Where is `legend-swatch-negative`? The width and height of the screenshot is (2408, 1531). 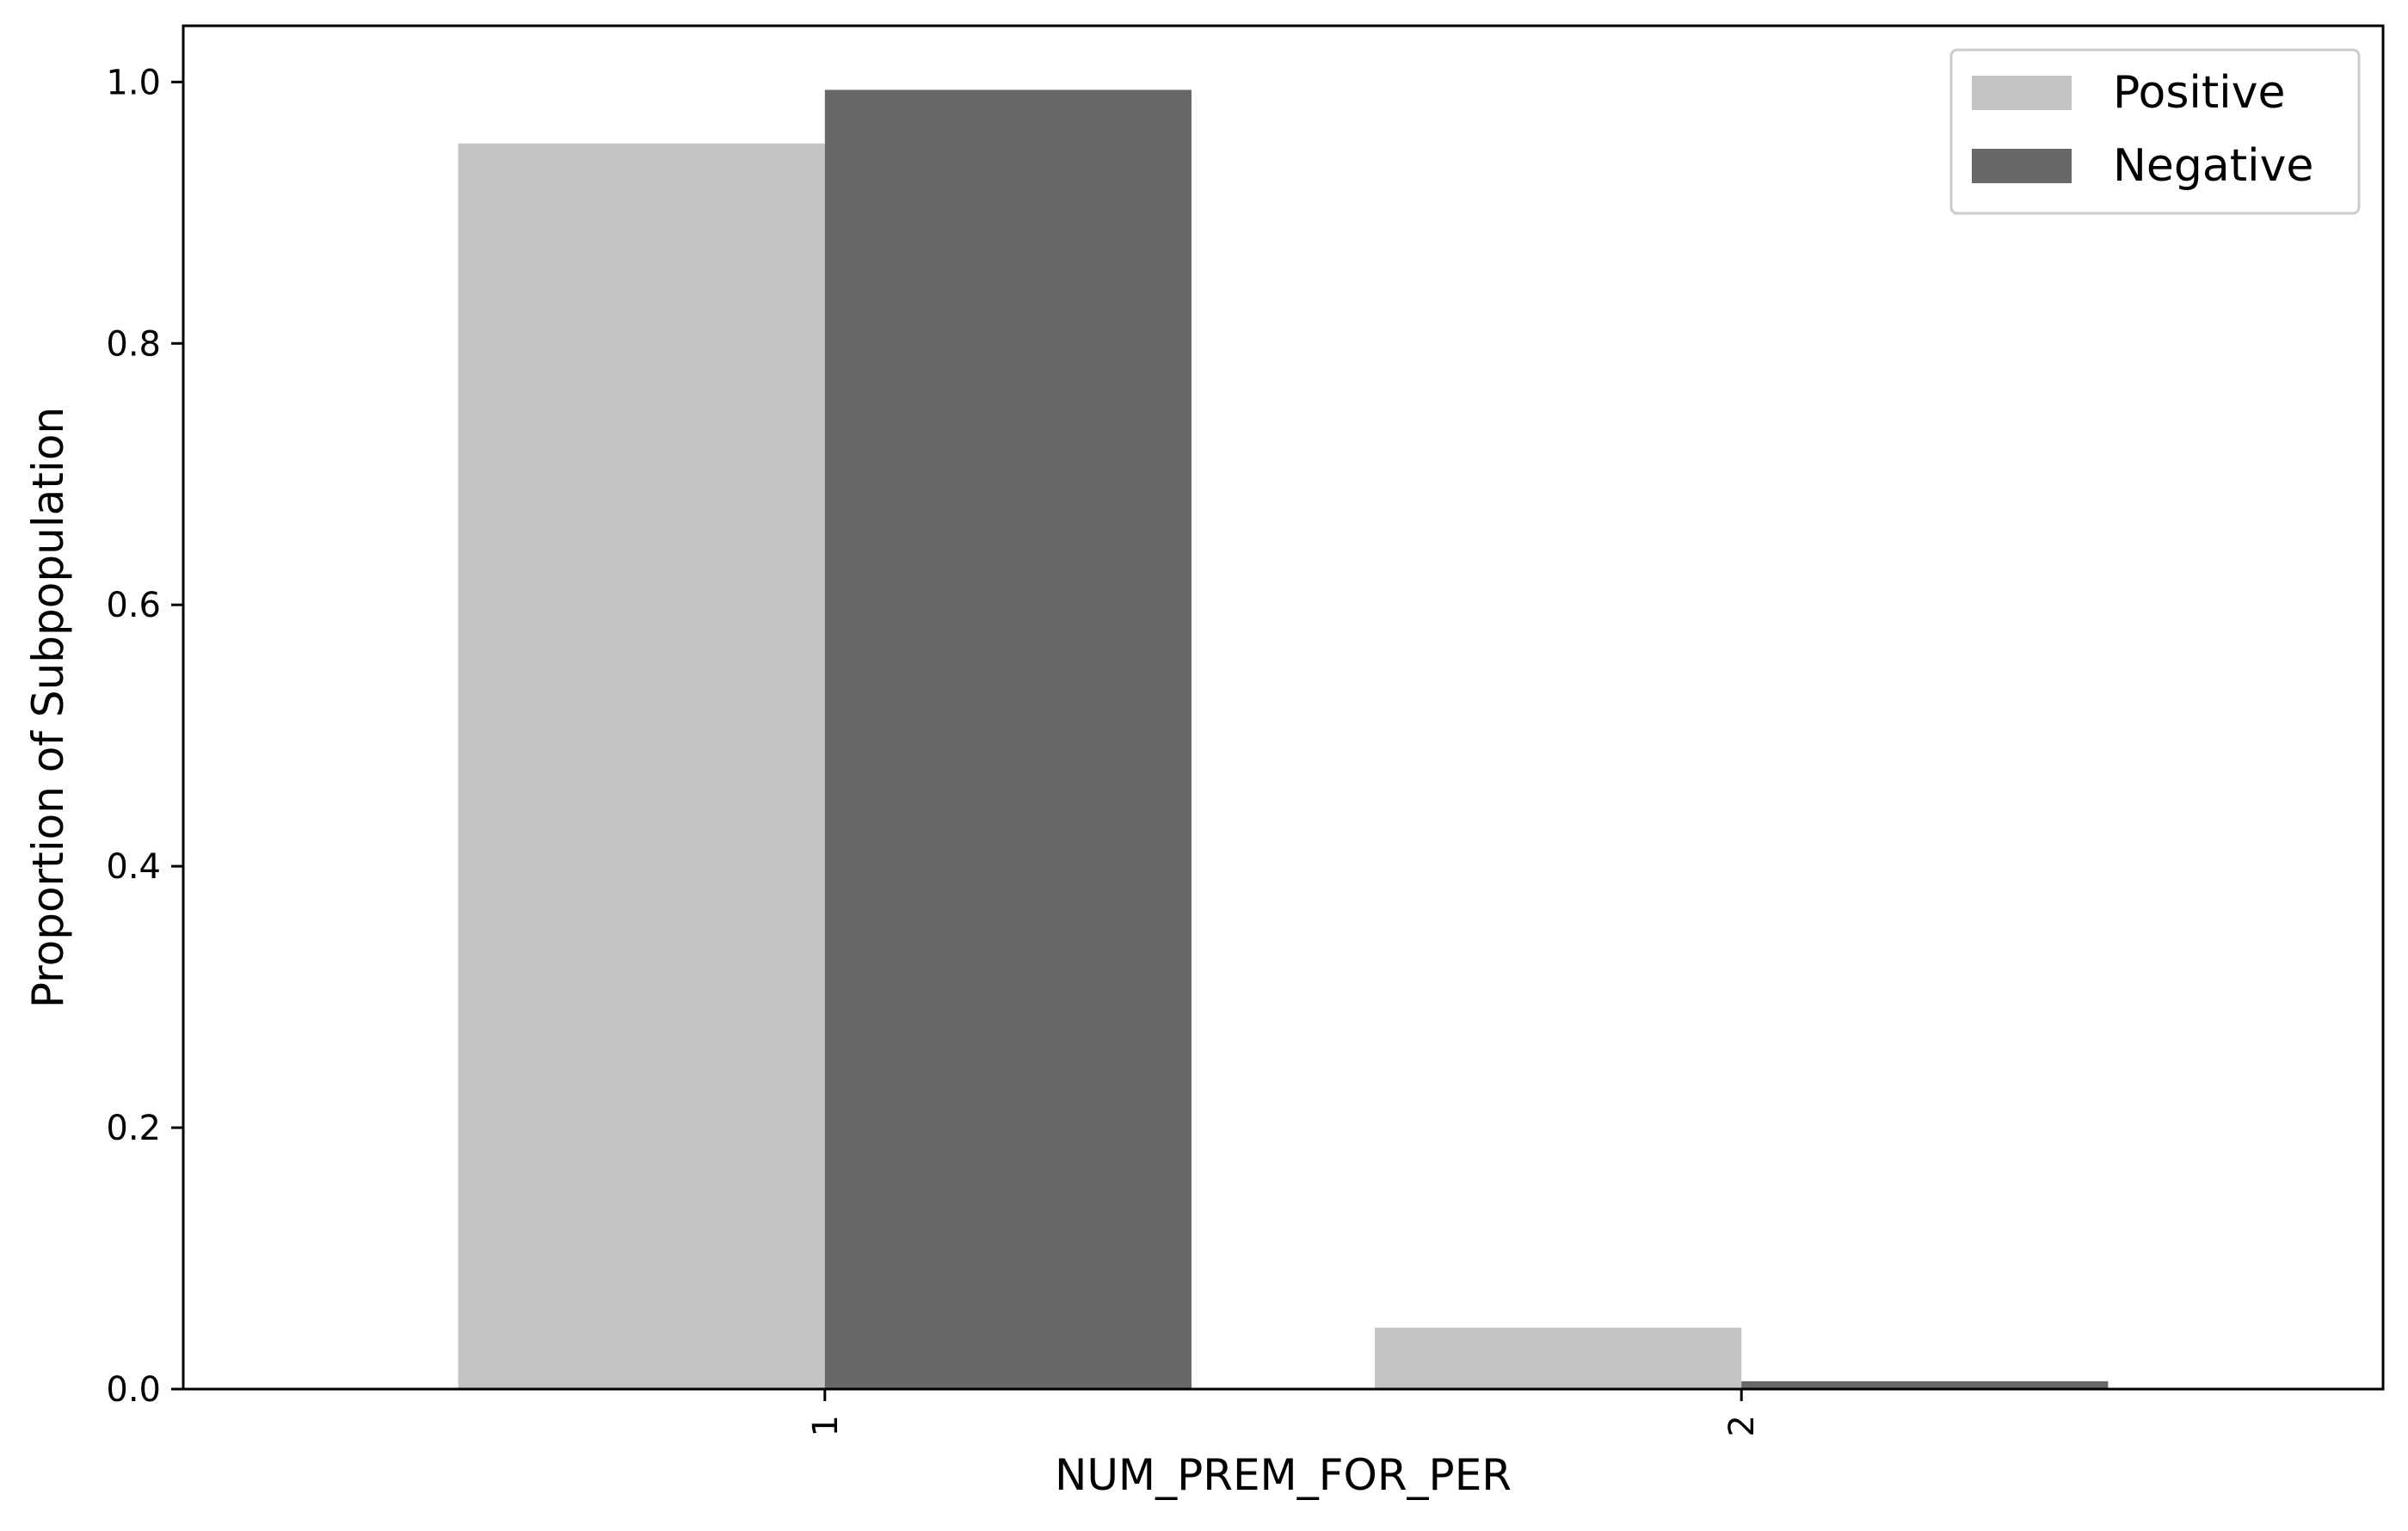
legend-swatch-negative is located at coordinates (2022, 166).